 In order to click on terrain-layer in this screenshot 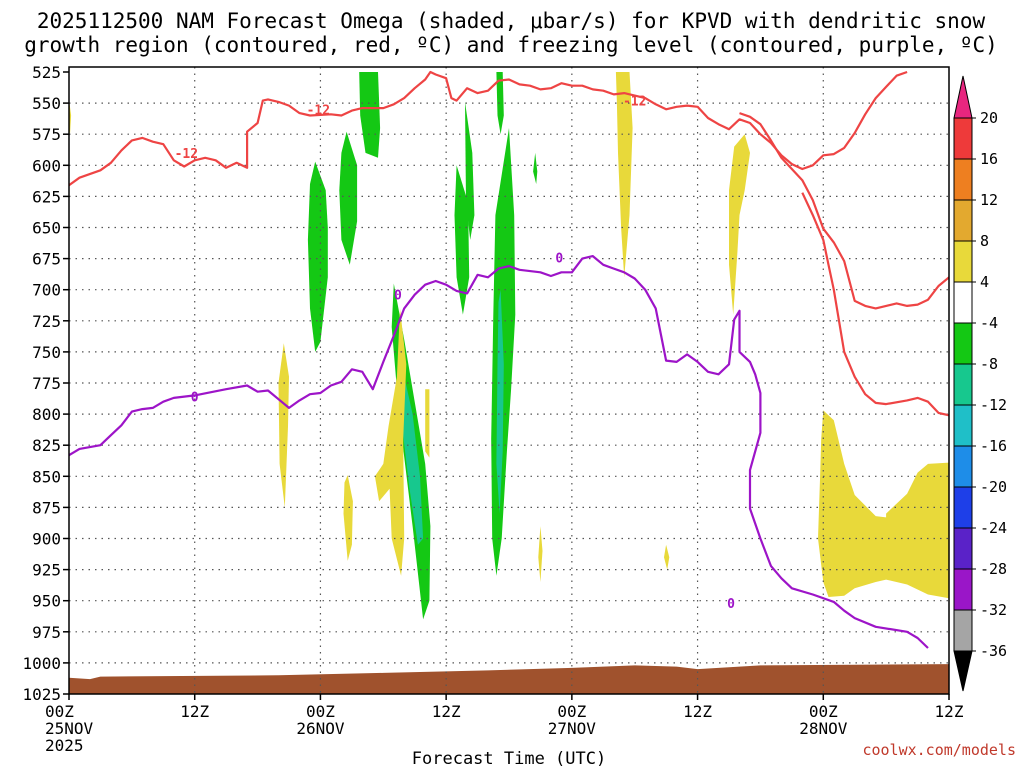, I will do `click(509, 679)`.